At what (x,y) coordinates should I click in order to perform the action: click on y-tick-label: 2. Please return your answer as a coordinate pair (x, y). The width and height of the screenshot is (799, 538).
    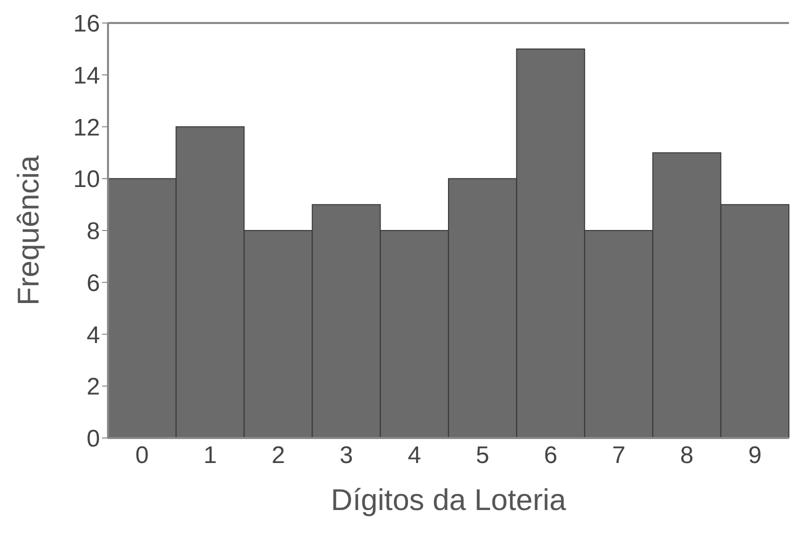
    Looking at the image, I should click on (93, 387).